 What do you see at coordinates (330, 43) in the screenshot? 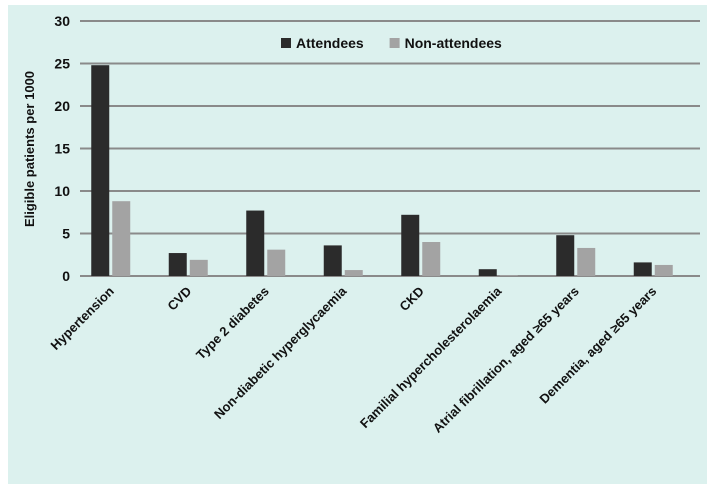
I see `legend-label: Attendees` at bounding box center [330, 43].